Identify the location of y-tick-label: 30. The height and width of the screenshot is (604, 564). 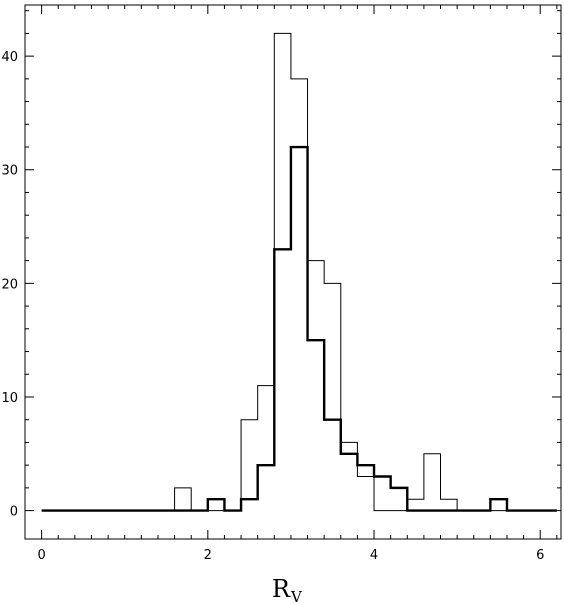
(9, 171).